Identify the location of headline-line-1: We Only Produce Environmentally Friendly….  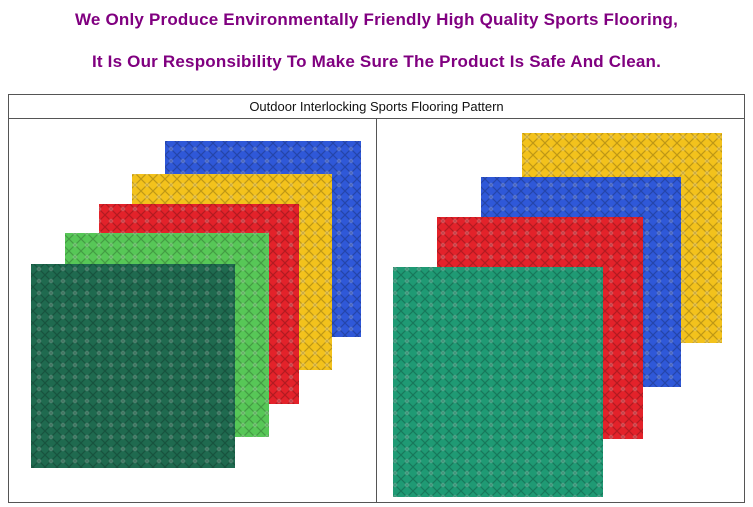
(376, 19).